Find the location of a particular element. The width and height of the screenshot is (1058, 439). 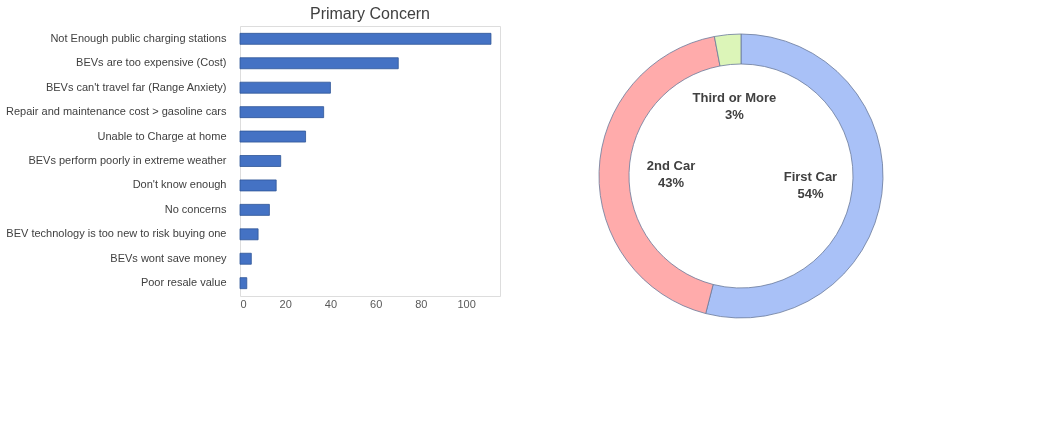

x-tick-label: 80 is located at coordinates (421, 303).